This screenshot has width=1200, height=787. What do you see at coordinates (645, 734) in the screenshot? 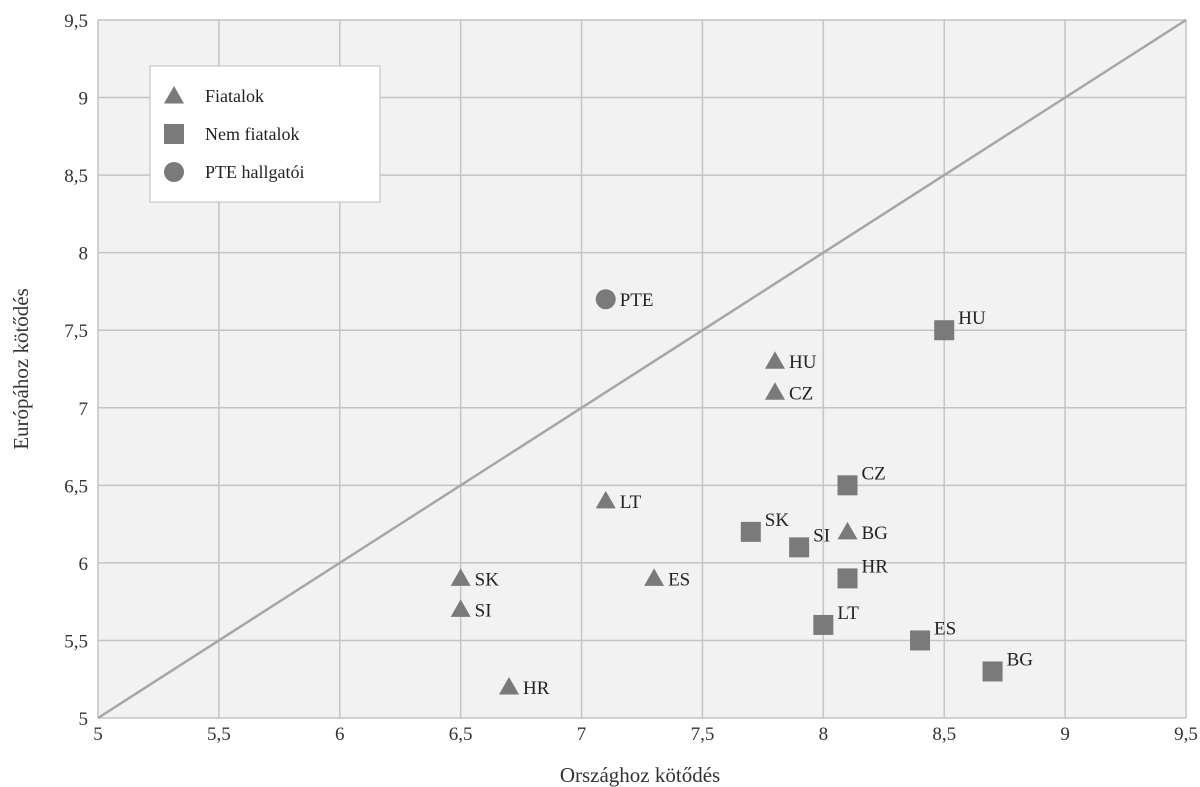
I see `x-tick-labels: 5 5,5 6 6,5 7 7,5 8 8,5 9 9,5` at bounding box center [645, 734].